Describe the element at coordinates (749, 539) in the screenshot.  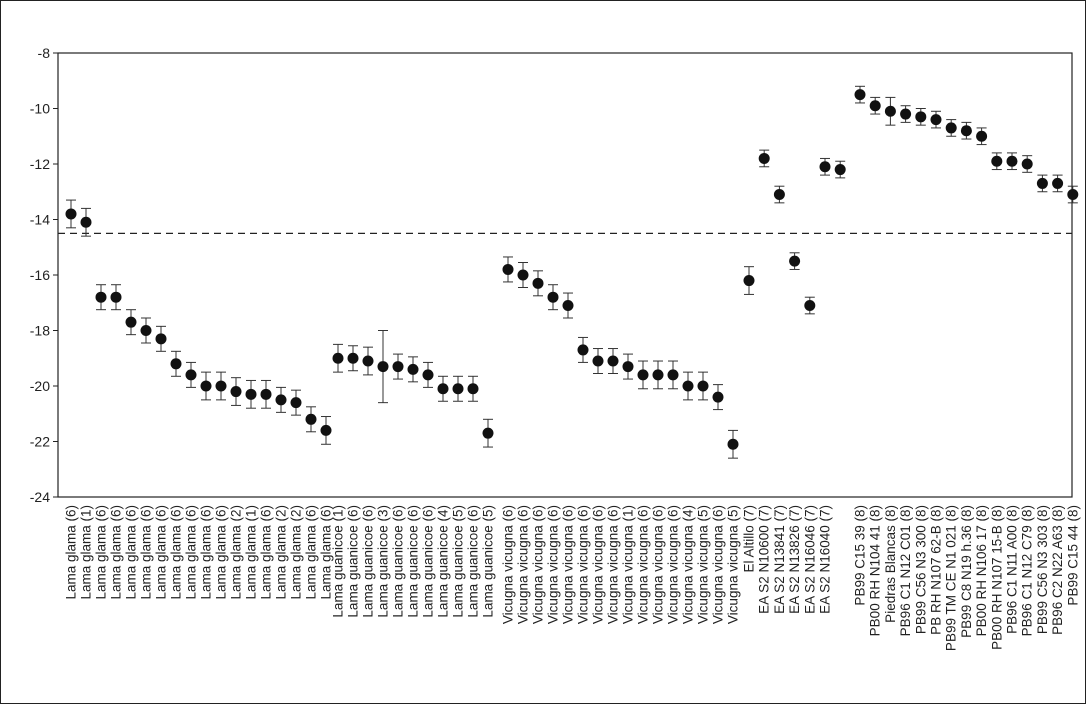
I see `category-label: El Altillo (7)` at that location.